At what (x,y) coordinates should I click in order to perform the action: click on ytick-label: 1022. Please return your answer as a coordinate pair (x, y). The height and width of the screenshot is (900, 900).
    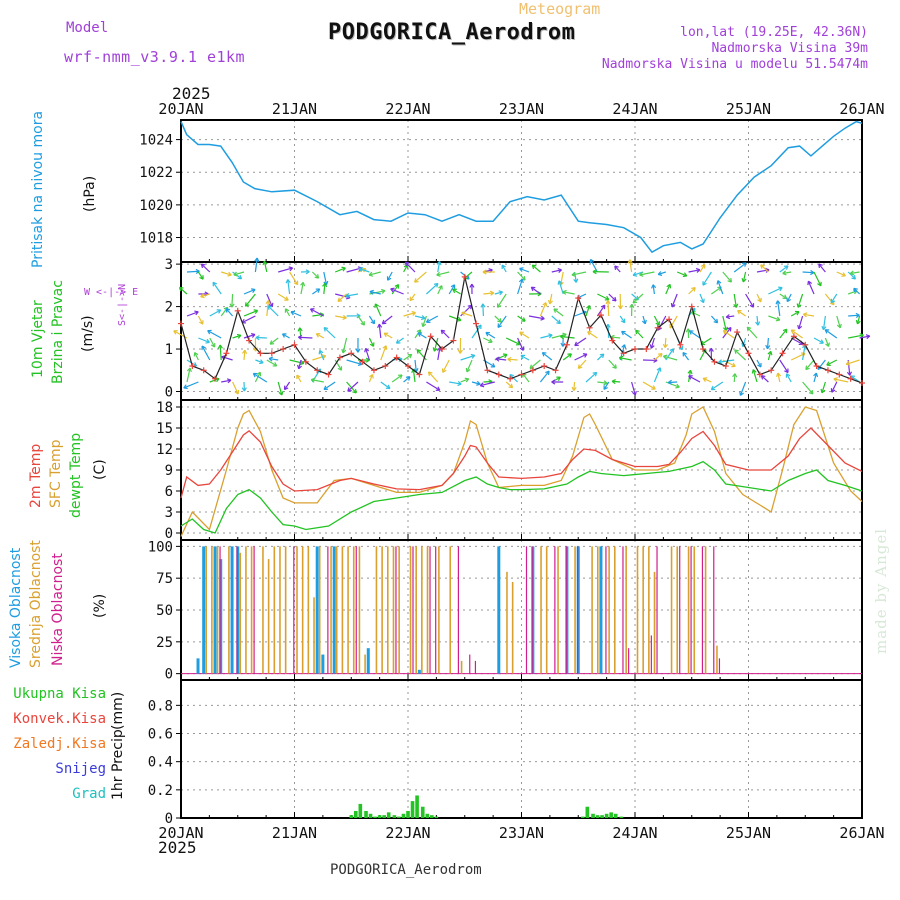
    Looking at the image, I should click on (156, 173).